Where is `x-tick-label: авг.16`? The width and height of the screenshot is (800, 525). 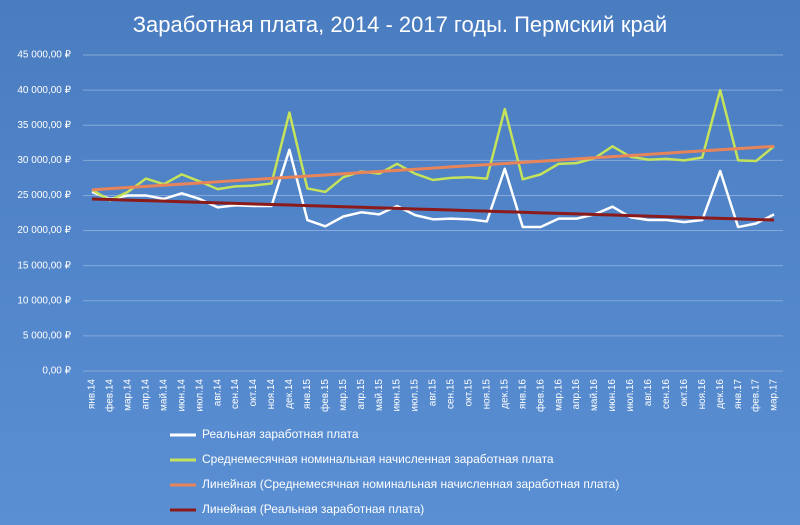 x-tick-label: авг.16 is located at coordinates (648, 393).